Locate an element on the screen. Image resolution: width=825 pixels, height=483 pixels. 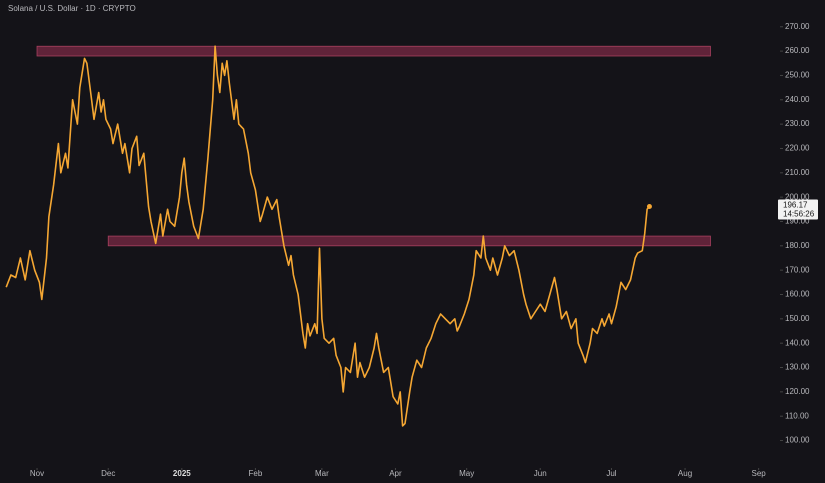
y-tick-label: 110.00 is located at coordinates (797, 415).